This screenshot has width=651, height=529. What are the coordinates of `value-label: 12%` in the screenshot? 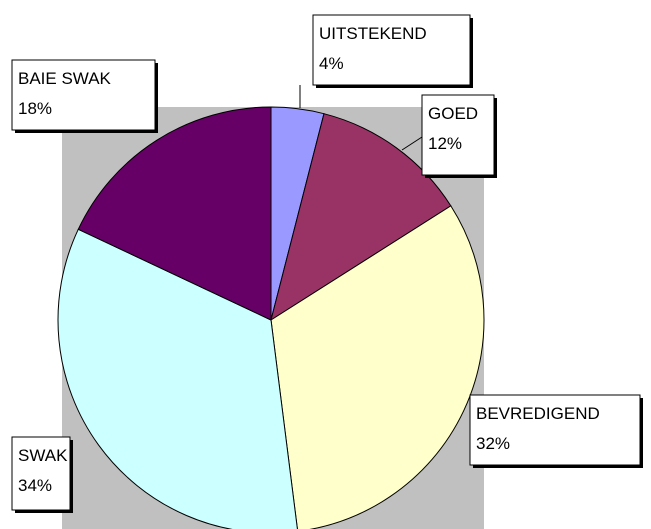 It's located at (445, 143).